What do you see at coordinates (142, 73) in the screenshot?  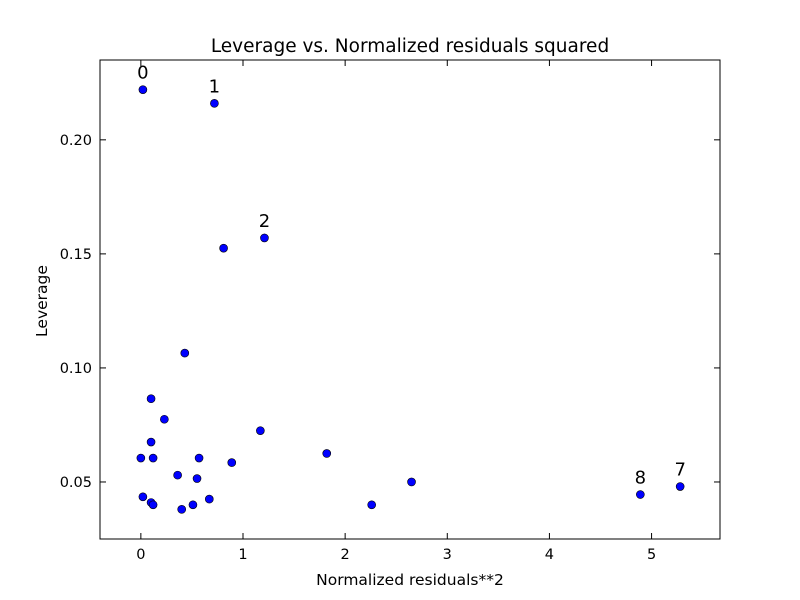 I see `point-annotation-label: 0` at bounding box center [142, 73].